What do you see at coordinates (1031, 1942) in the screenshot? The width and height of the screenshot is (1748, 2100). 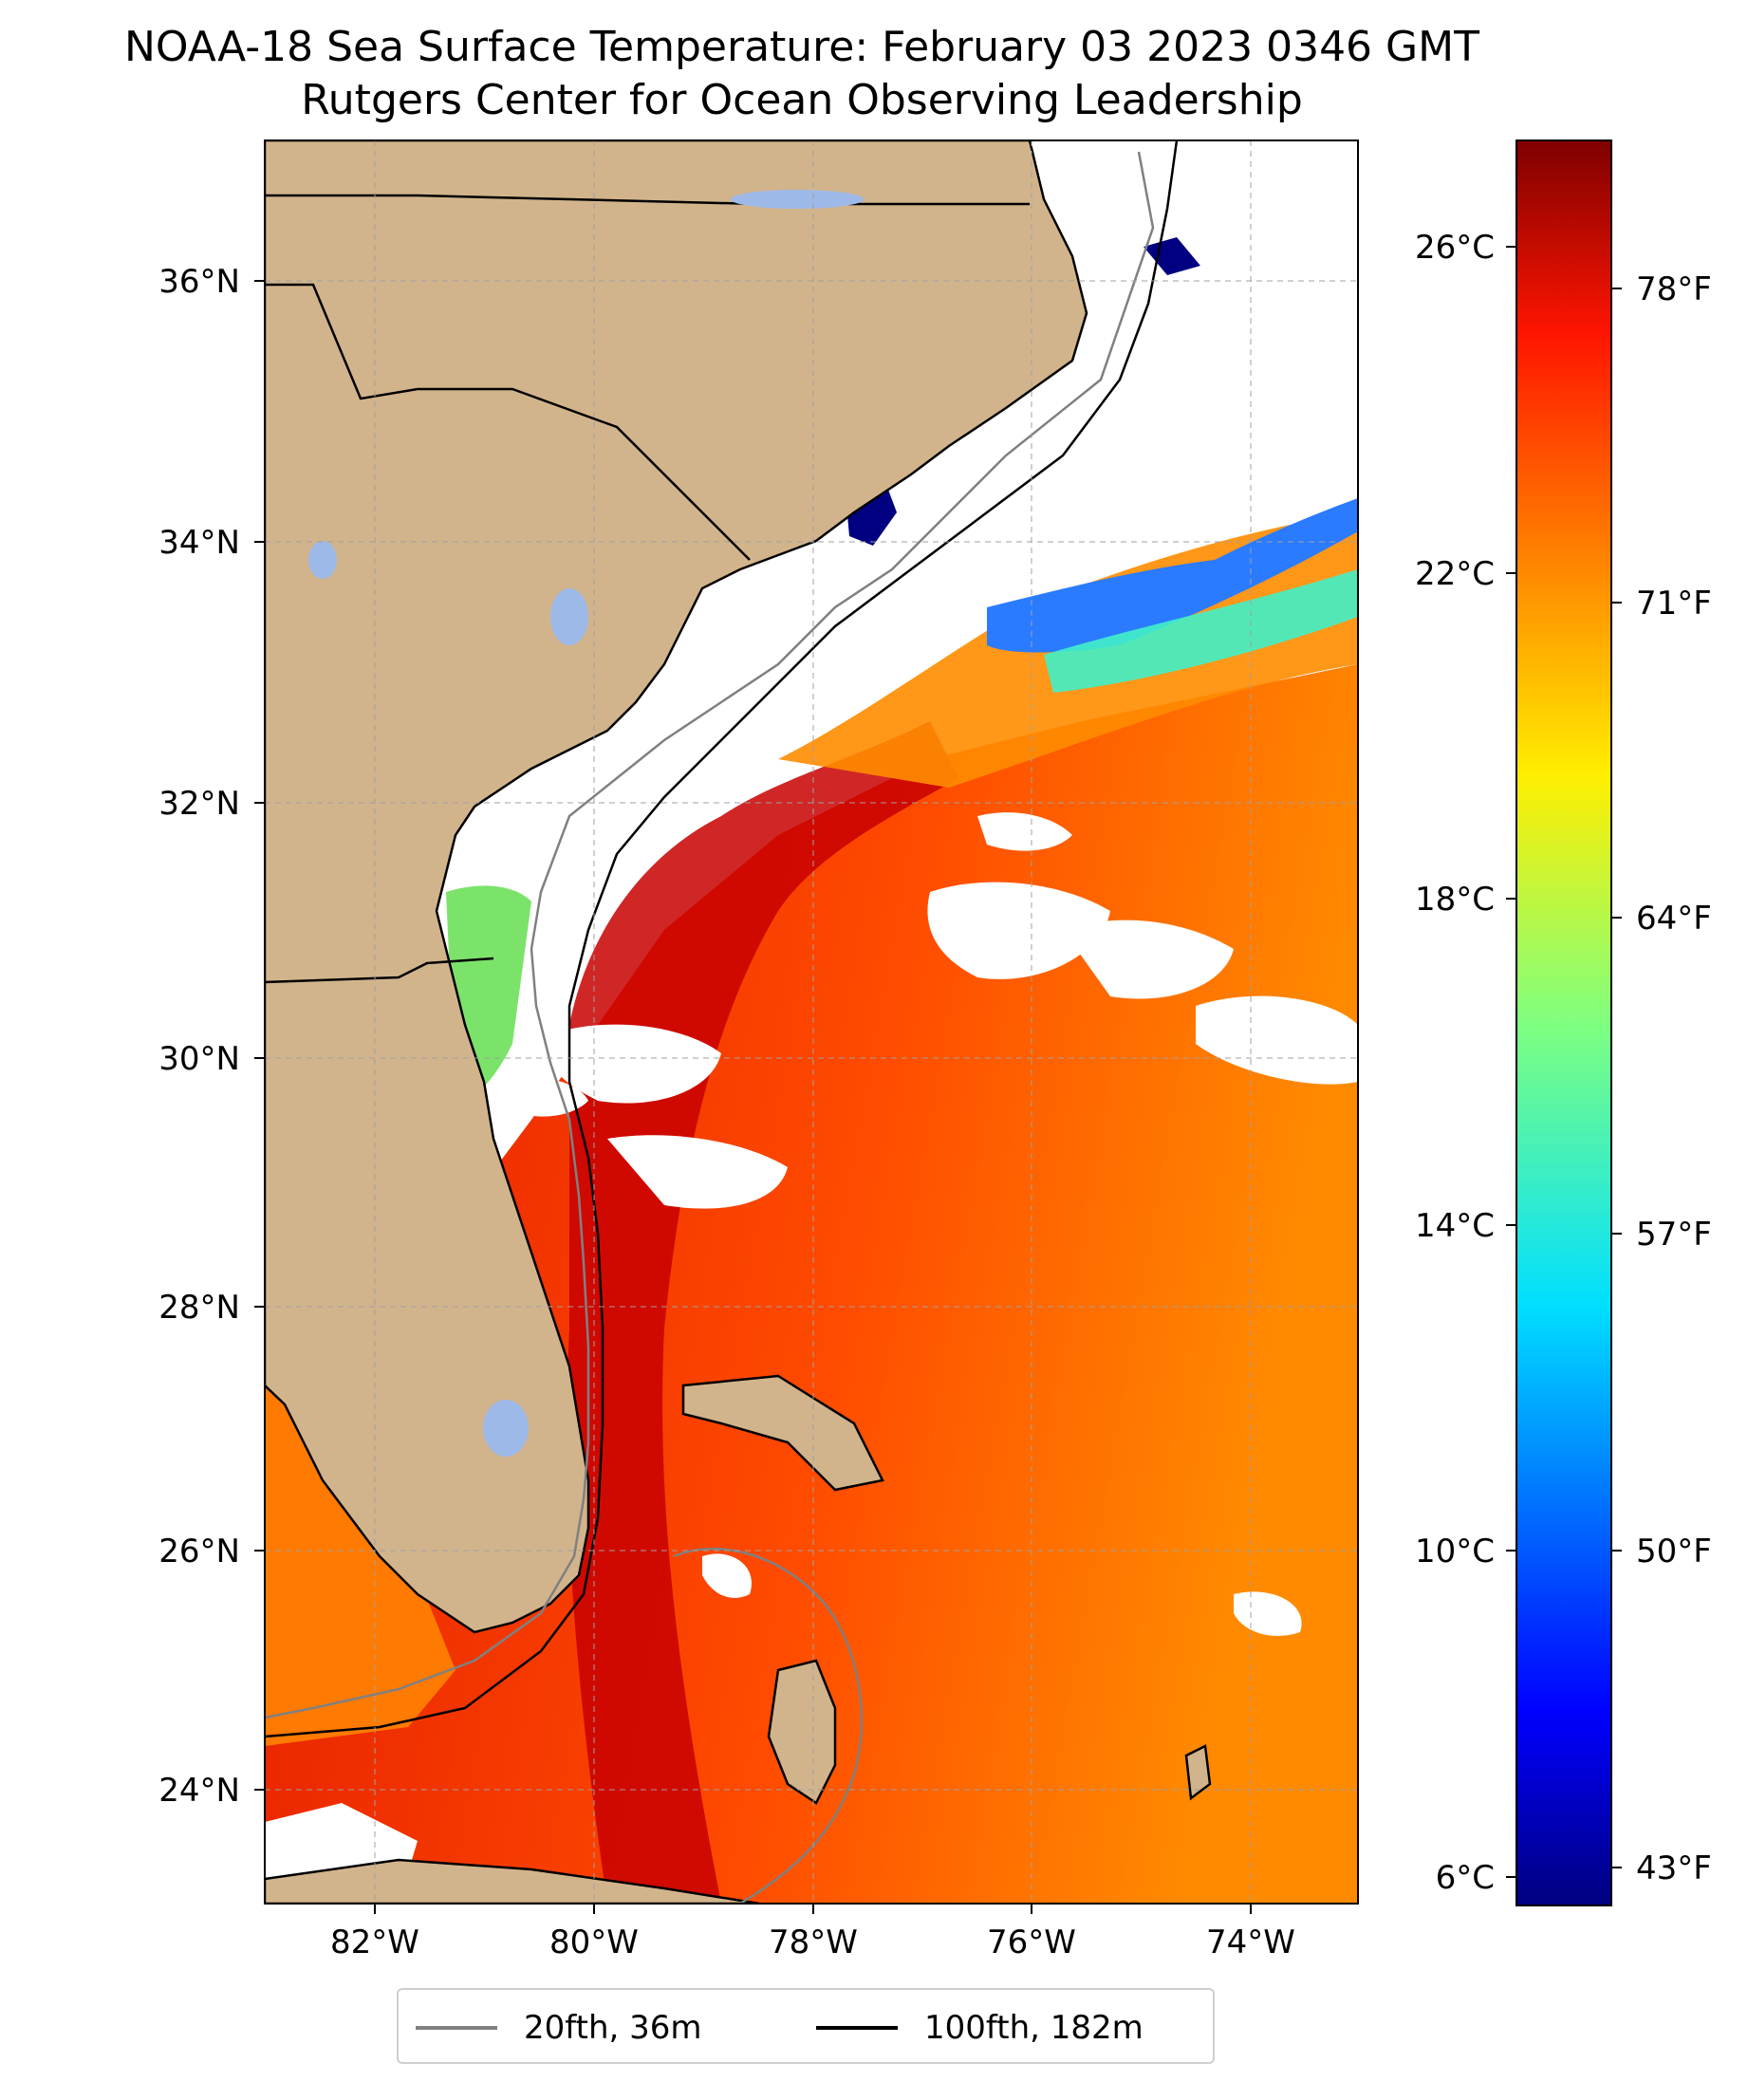 I see `lon-label: 76°W` at bounding box center [1031, 1942].